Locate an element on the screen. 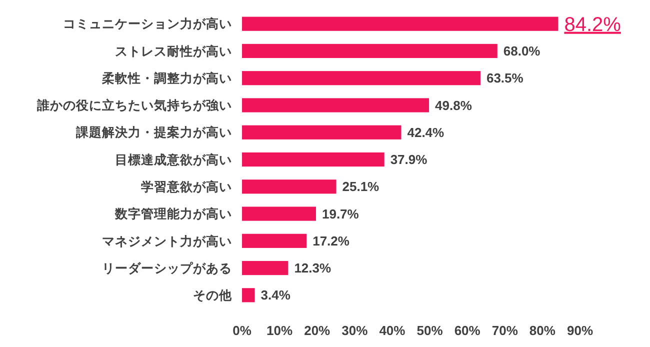 The height and width of the screenshot is (347, 650). data-label: 37.9% is located at coordinates (409, 160).